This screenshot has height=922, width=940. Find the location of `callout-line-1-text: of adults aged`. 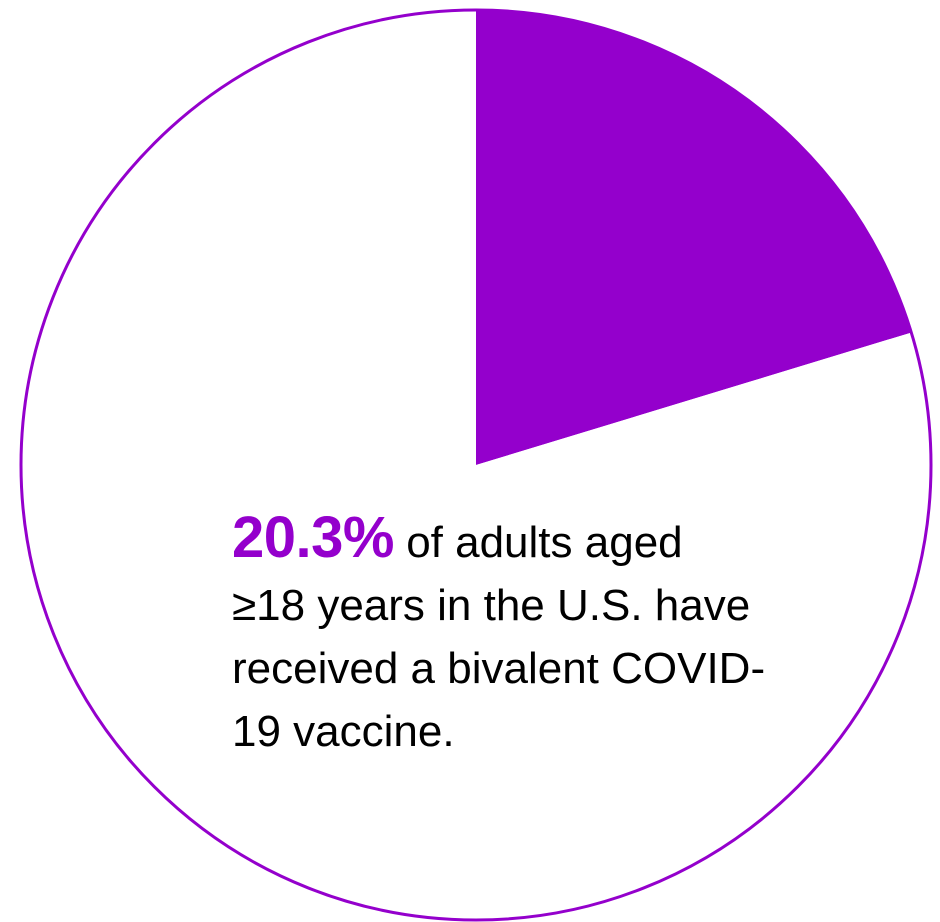

callout-line-1-text: of adults aged is located at coordinates (538, 542).